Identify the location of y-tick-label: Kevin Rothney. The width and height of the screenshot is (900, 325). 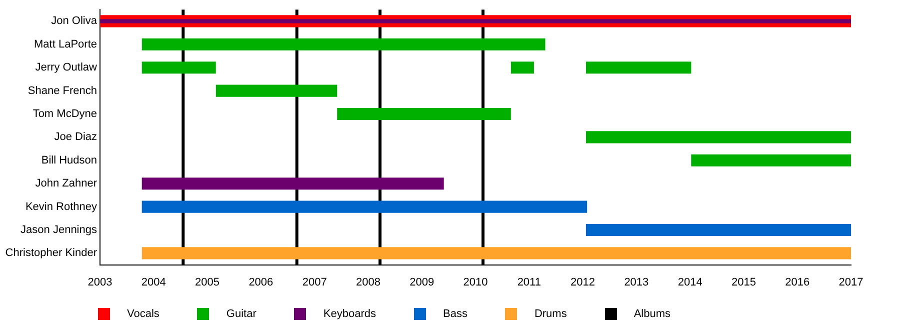
(61, 206).